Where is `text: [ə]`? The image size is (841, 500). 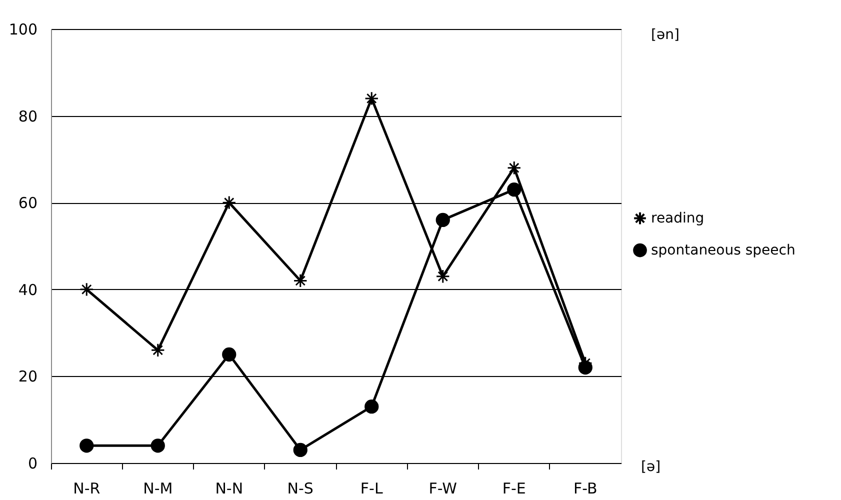
text: [ə] is located at coordinates (651, 467).